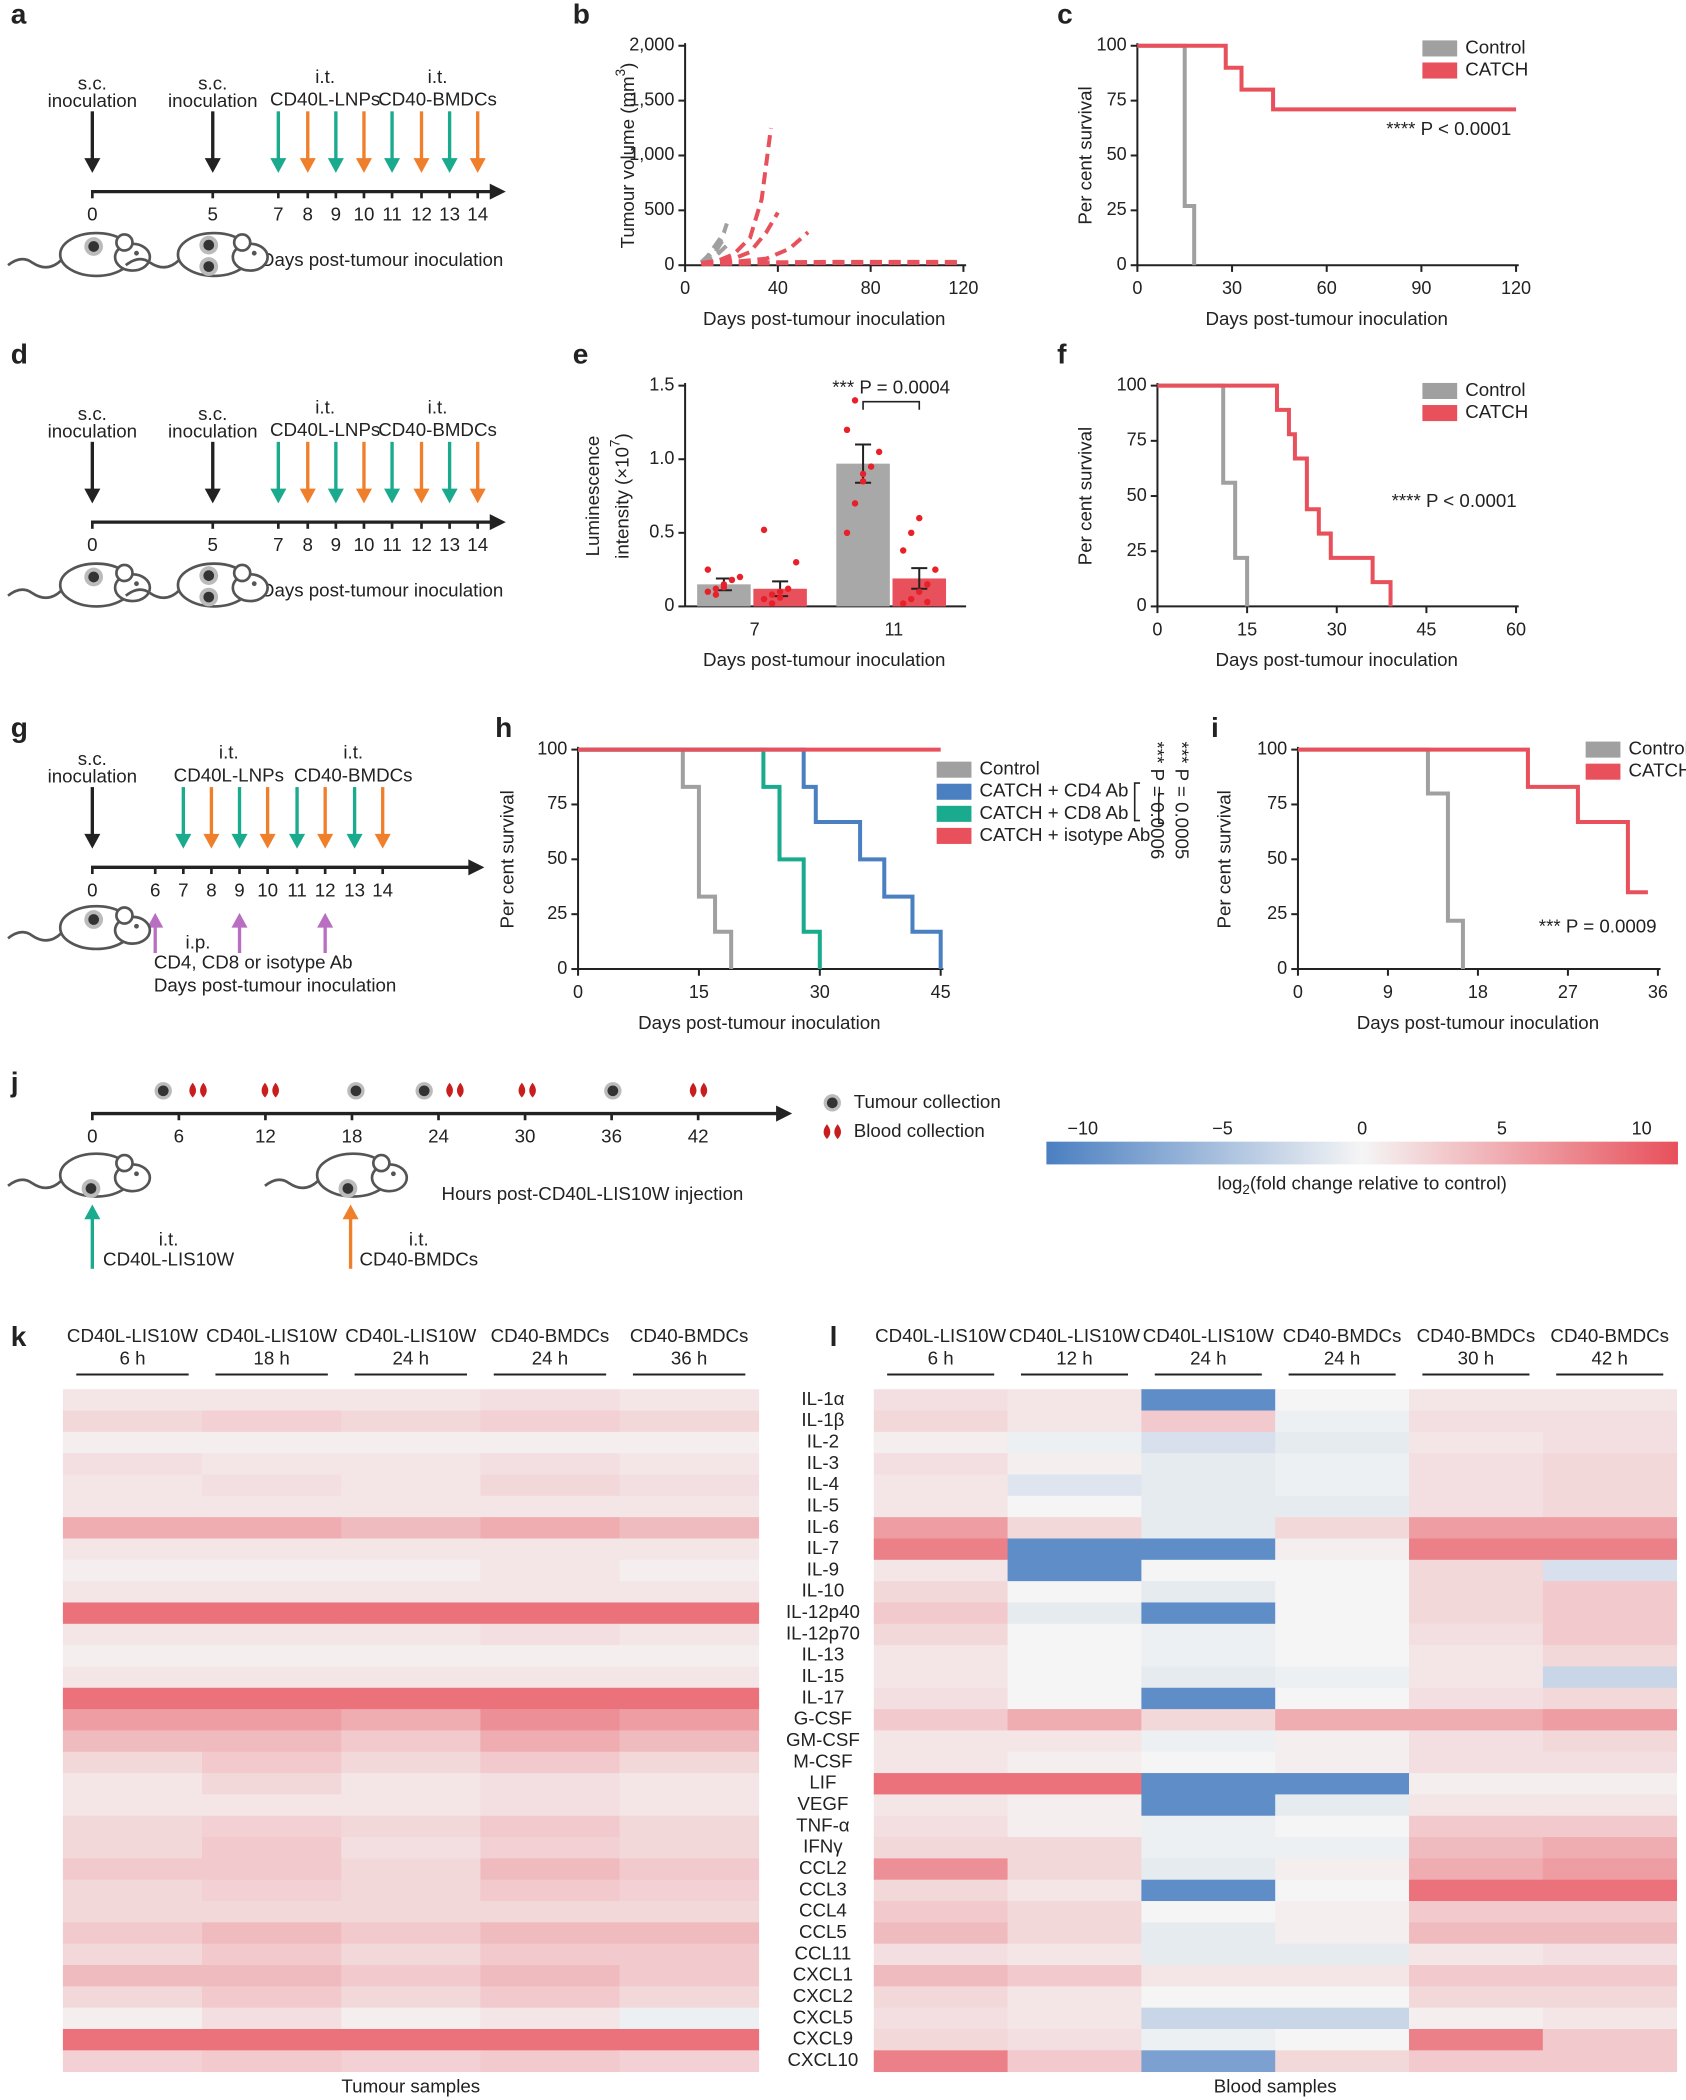  I want to click on panel-label: f, so click(1062, 354).